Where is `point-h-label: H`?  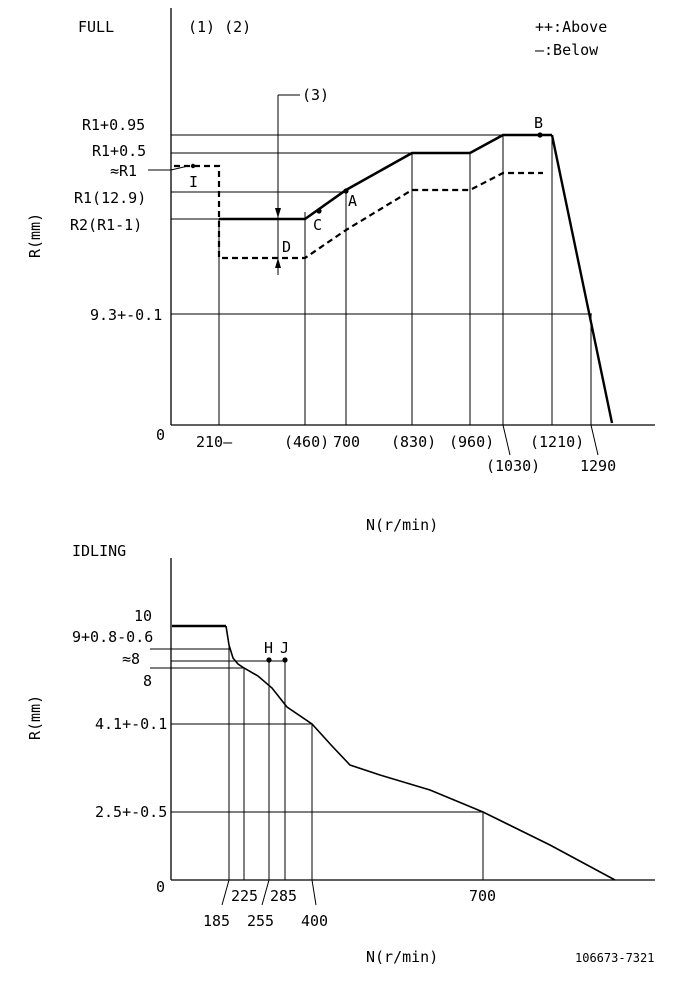 point-h-label: H is located at coordinates (268, 648).